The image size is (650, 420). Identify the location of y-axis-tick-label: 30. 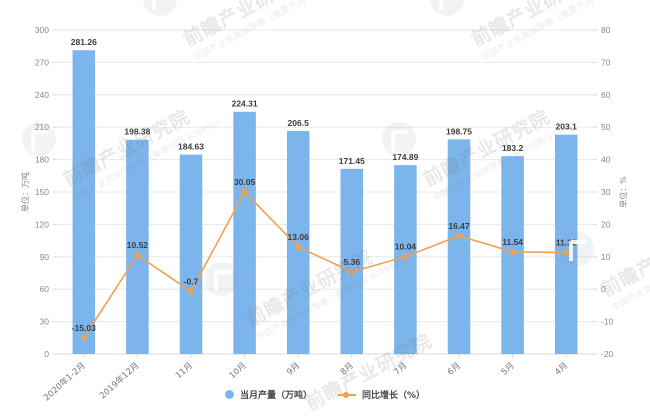
(45, 322).